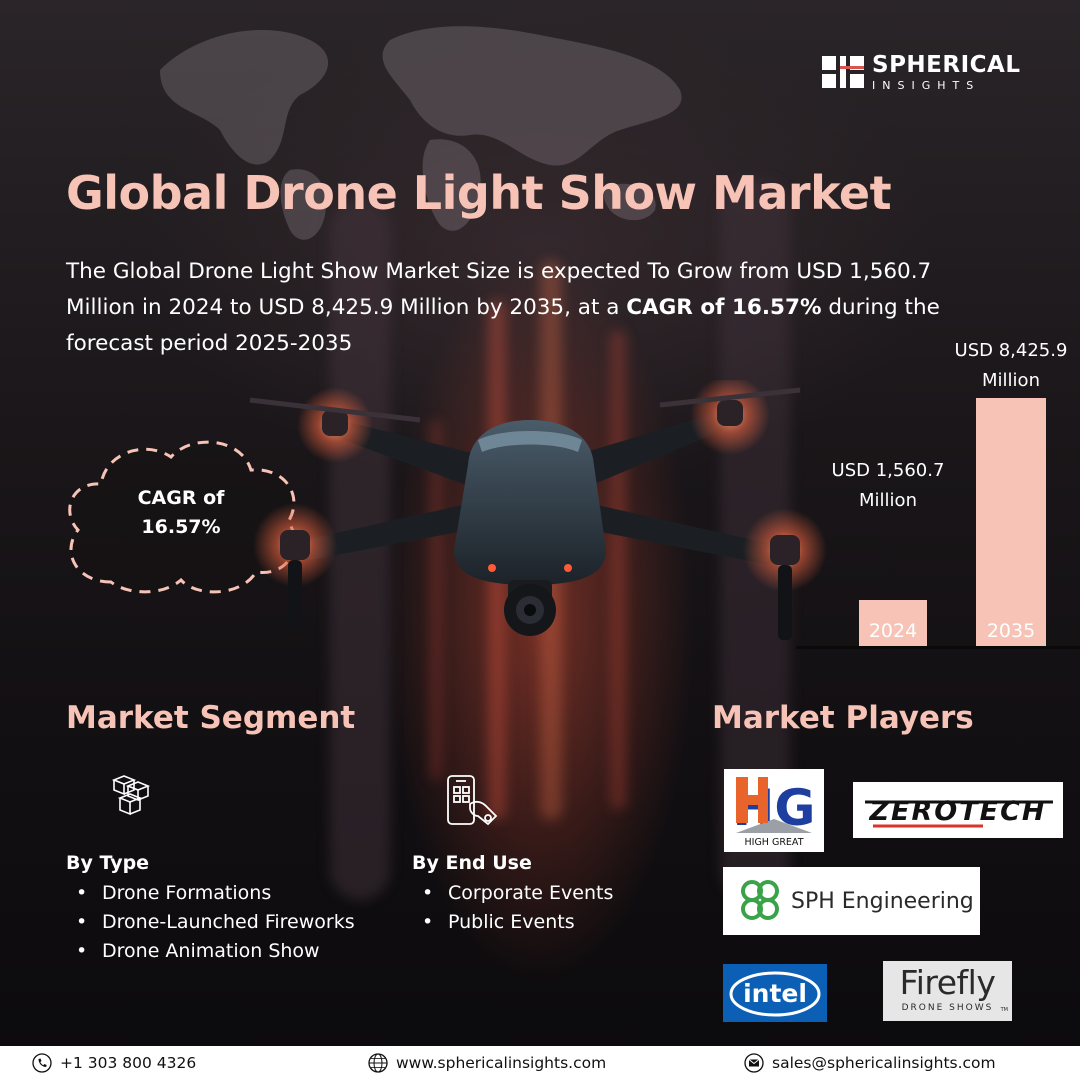 The image size is (1080, 1080). What do you see at coordinates (131, 795) in the screenshot?
I see `boxes-icon` at bounding box center [131, 795].